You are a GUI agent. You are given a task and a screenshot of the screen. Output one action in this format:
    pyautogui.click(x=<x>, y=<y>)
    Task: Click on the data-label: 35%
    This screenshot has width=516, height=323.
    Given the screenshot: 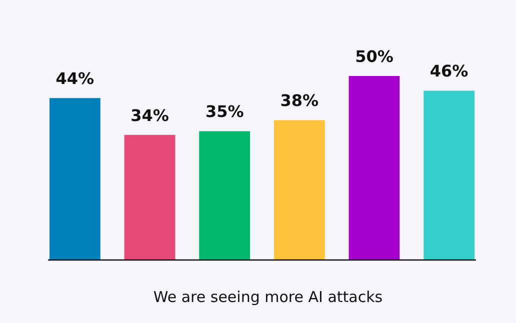 What is the action you would take?
    pyautogui.click(x=224, y=112)
    